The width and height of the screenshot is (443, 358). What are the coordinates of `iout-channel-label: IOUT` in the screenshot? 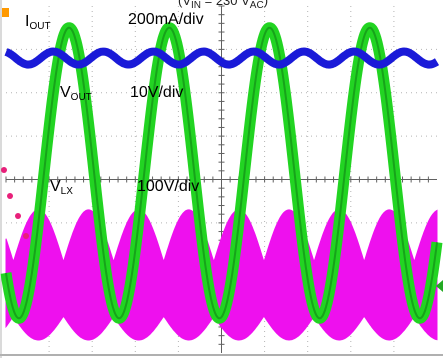 It's located at (38, 22).